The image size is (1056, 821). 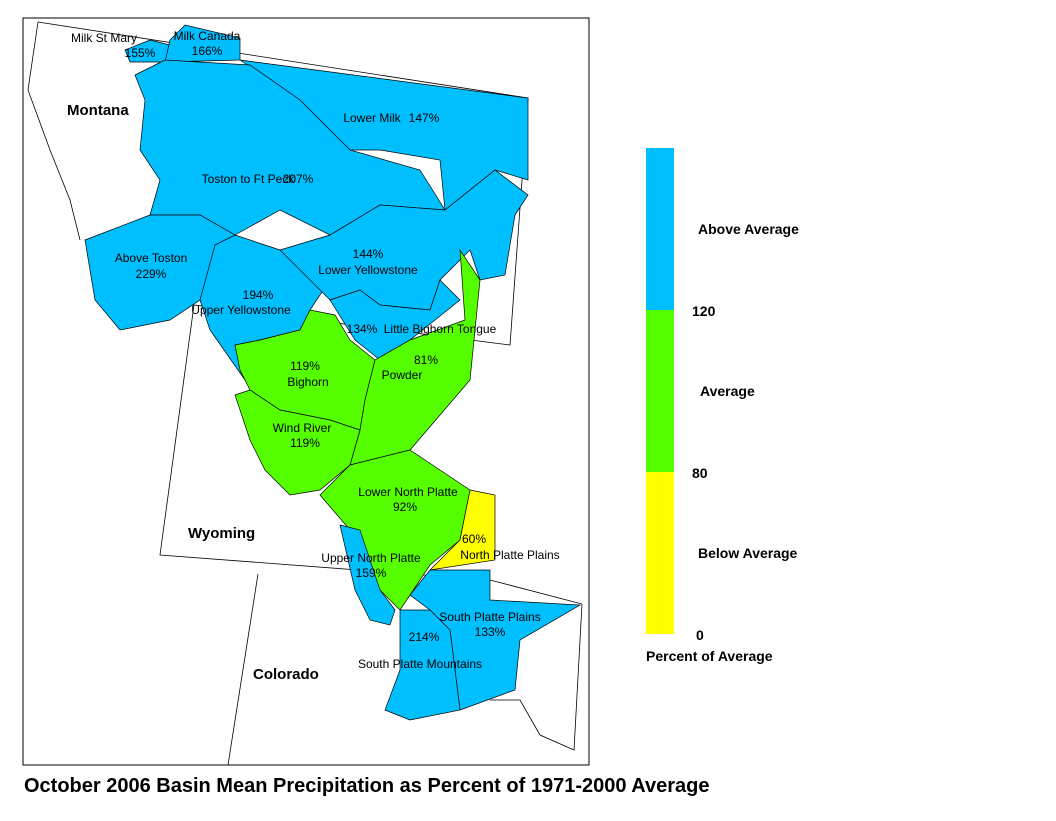 What do you see at coordinates (368, 254) in the screenshot?
I see `basin-percent: 144%` at bounding box center [368, 254].